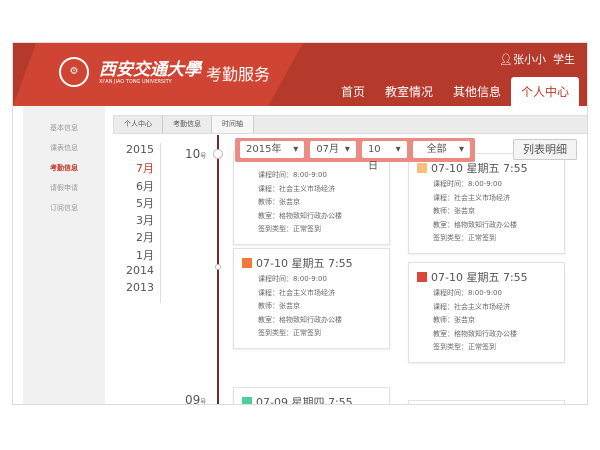 The width and height of the screenshot is (600, 450). I want to click on user-role: 学生, so click(564, 59).